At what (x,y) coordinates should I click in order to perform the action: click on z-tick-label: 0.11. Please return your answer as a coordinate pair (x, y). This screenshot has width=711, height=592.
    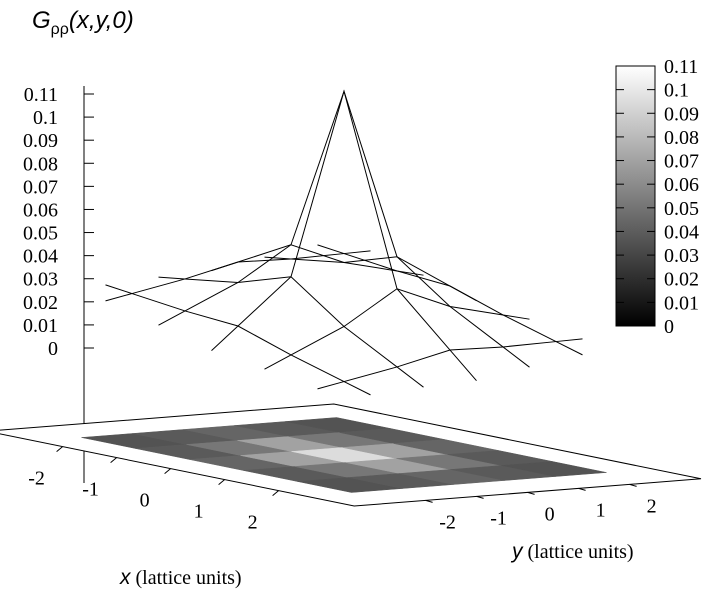
    Looking at the image, I should click on (41, 95).